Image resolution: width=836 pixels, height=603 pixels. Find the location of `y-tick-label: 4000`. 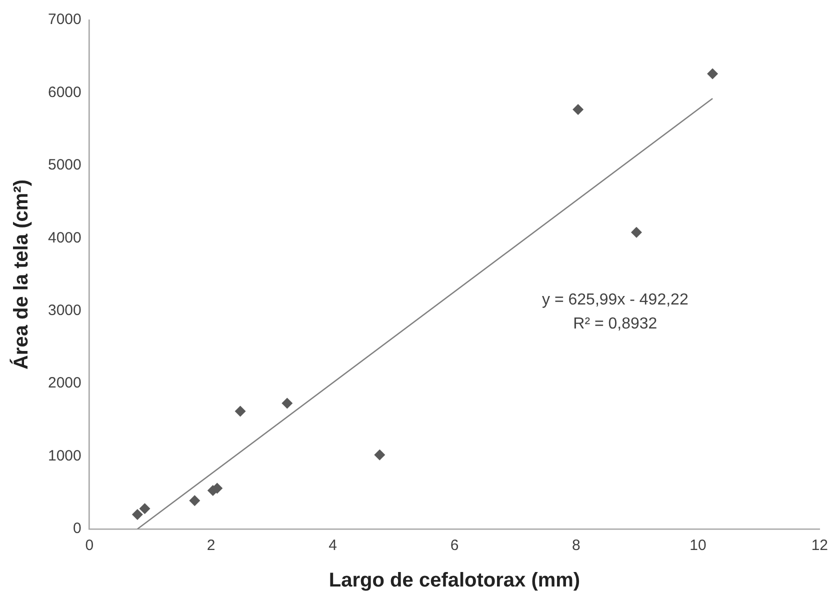

y-tick-label: 4000 is located at coordinates (65, 237).